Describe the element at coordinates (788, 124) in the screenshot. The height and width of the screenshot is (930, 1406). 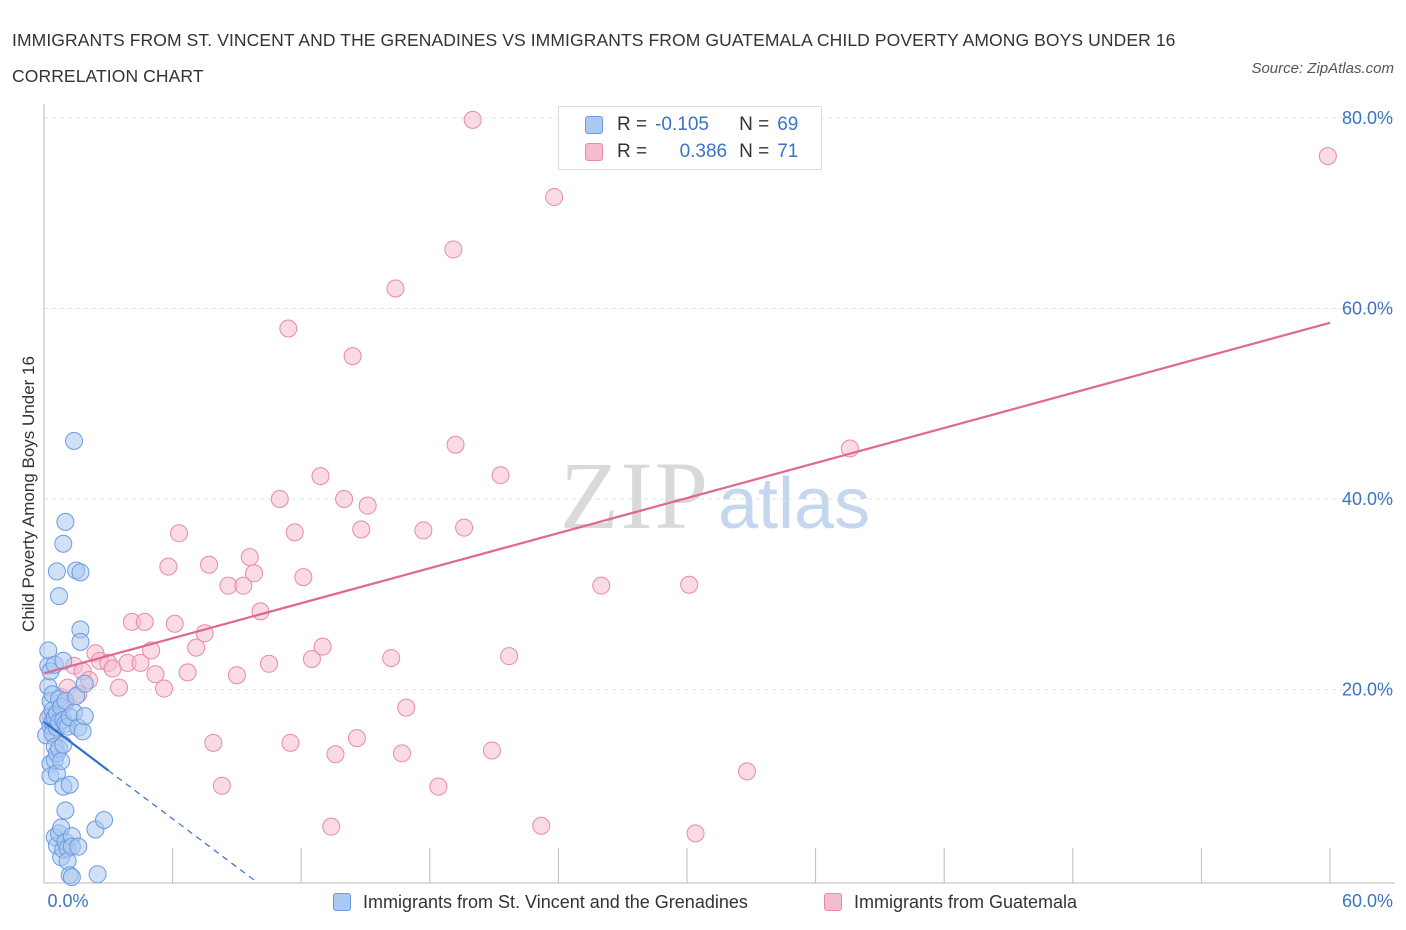
I see `legend-n-value: 69` at that location.